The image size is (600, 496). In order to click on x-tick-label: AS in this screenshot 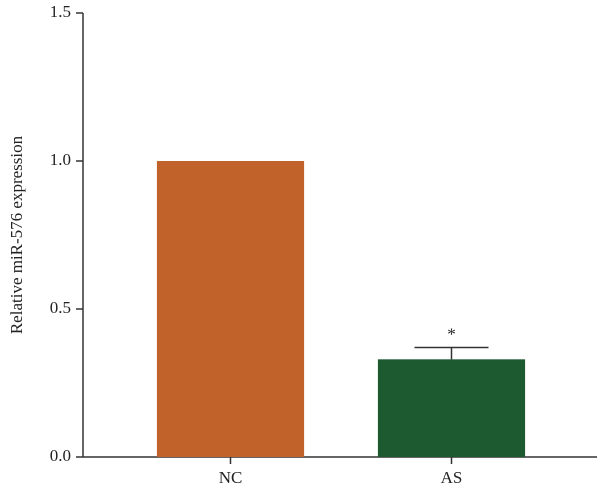, I will do `click(452, 477)`.